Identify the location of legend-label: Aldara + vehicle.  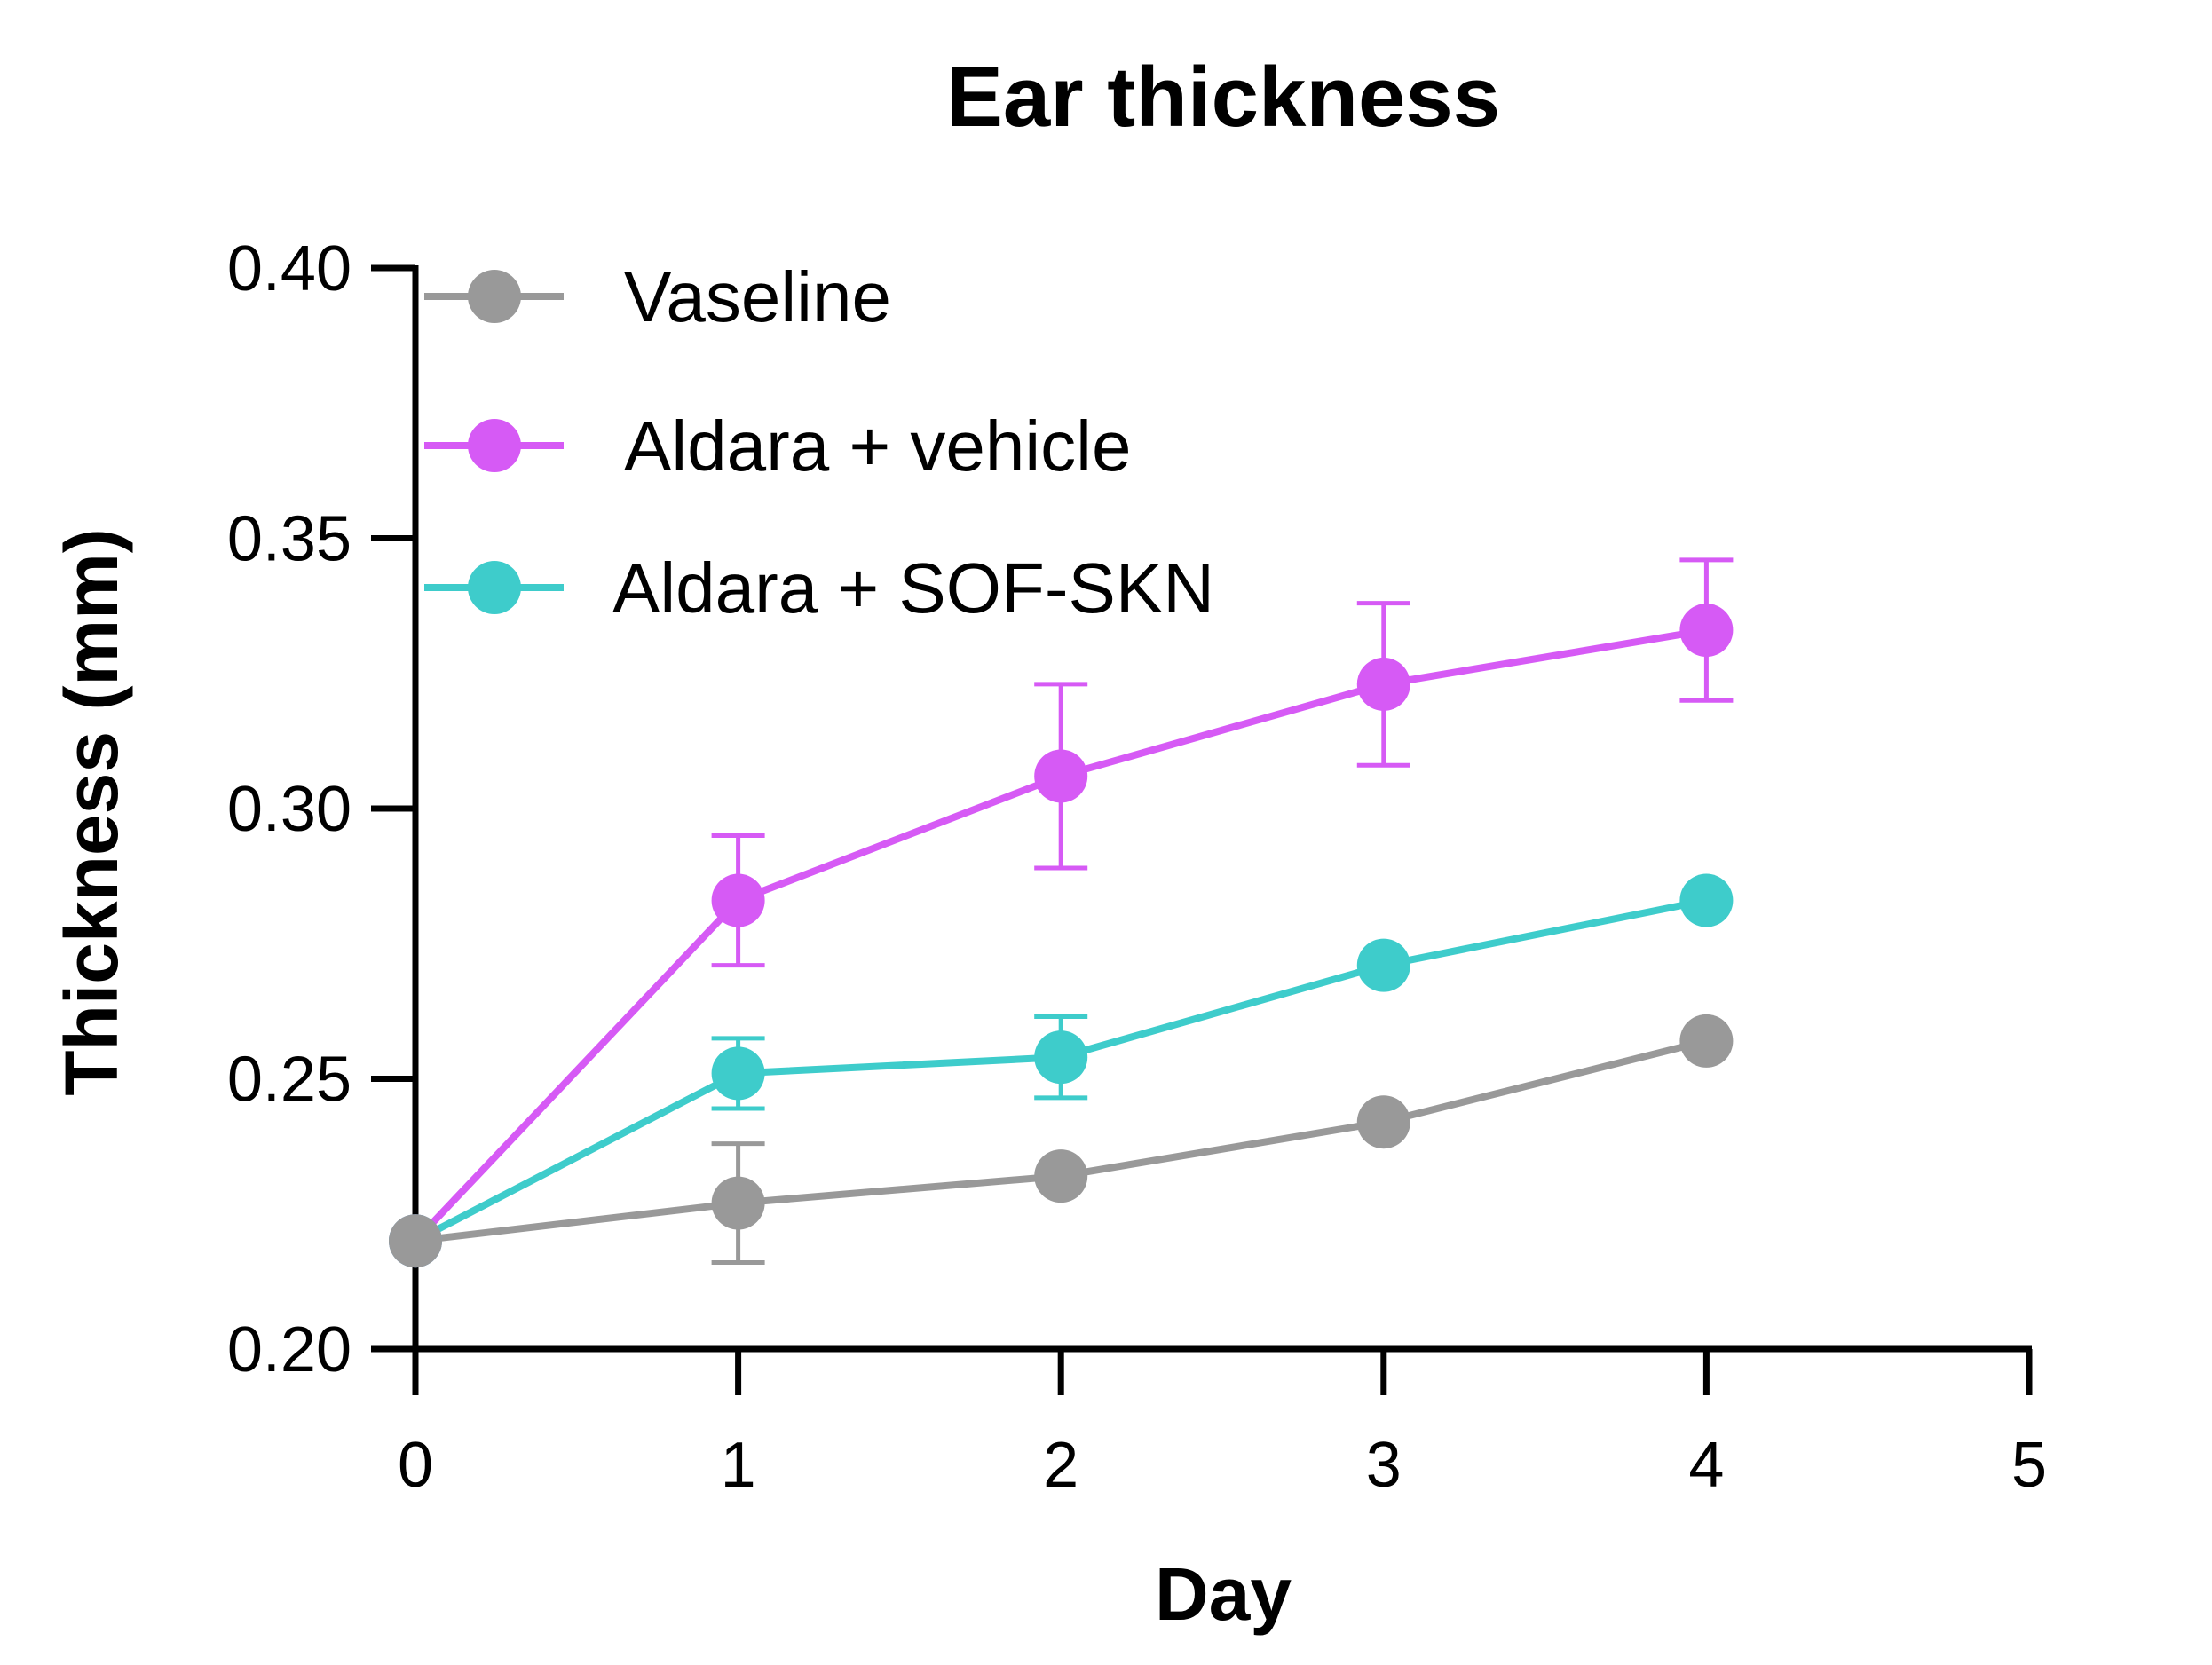
(877, 445).